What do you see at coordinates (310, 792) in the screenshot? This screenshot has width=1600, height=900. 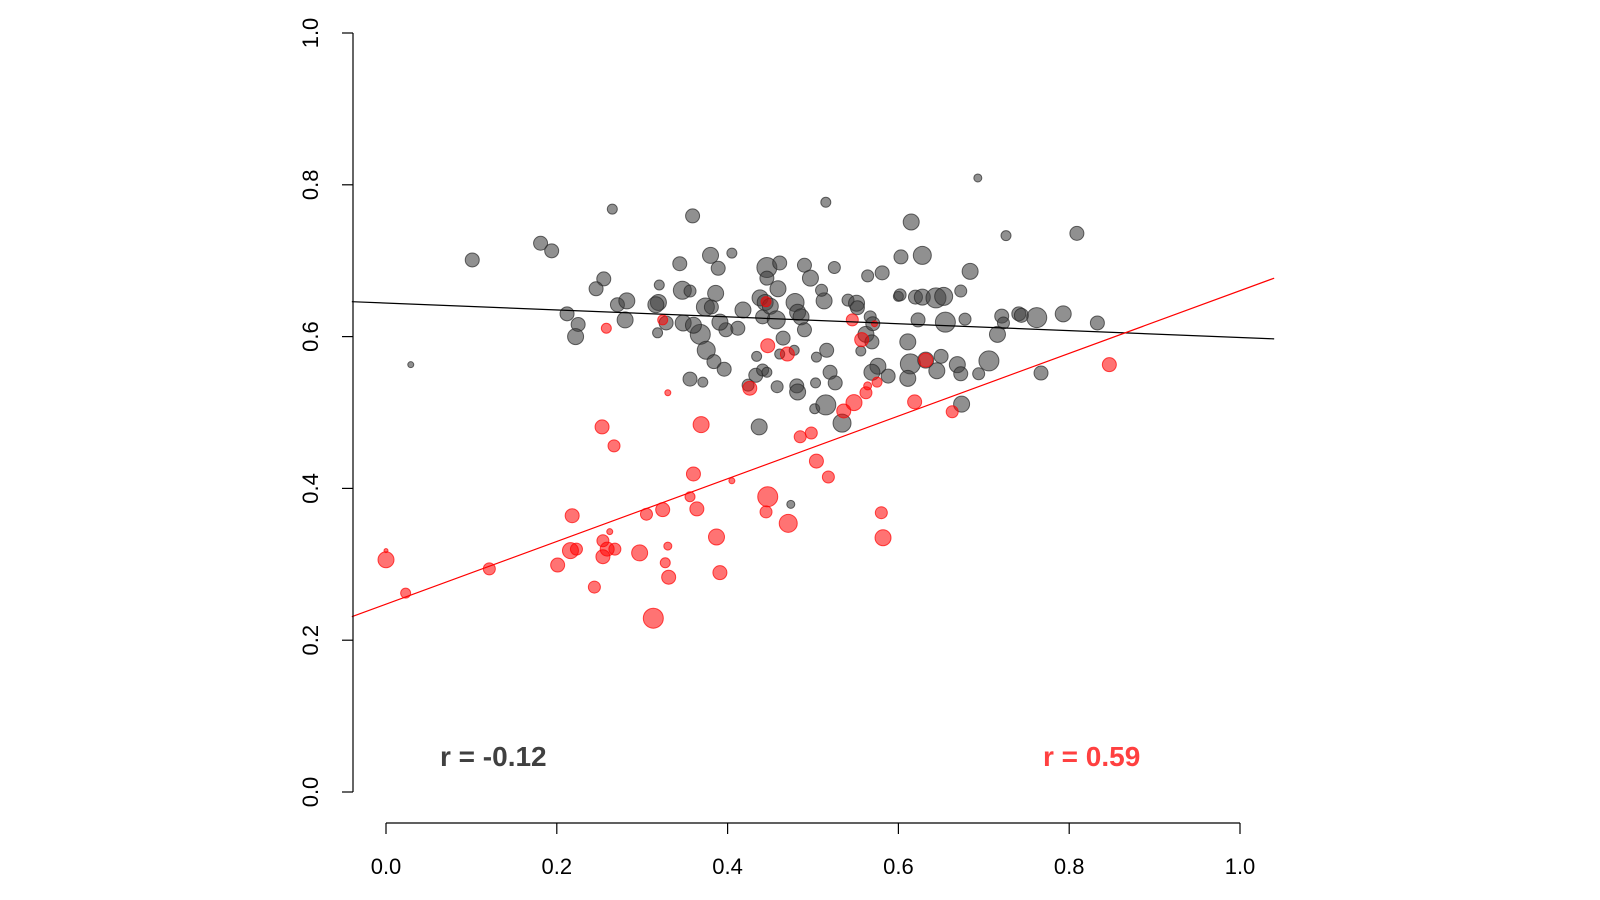 I see `y-tick-label: 0.0` at bounding box center [310, 792].